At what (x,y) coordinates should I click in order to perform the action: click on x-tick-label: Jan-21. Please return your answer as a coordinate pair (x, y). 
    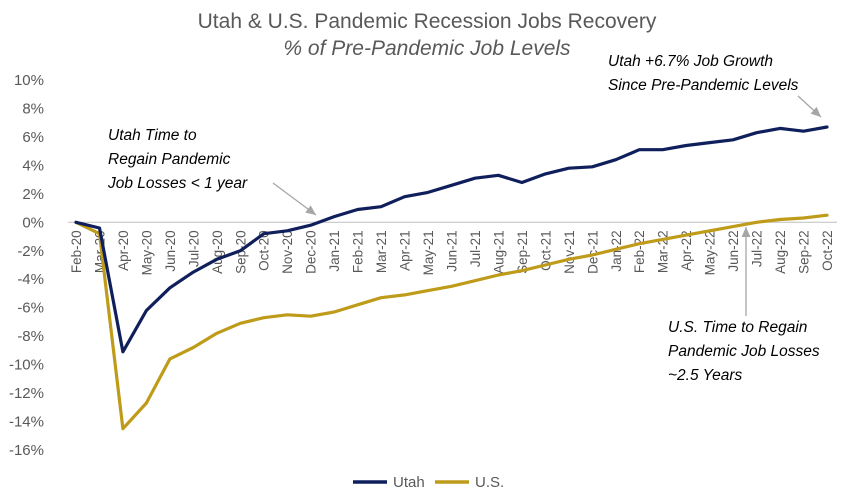
    Looking at the image, I should click on (334, 250).